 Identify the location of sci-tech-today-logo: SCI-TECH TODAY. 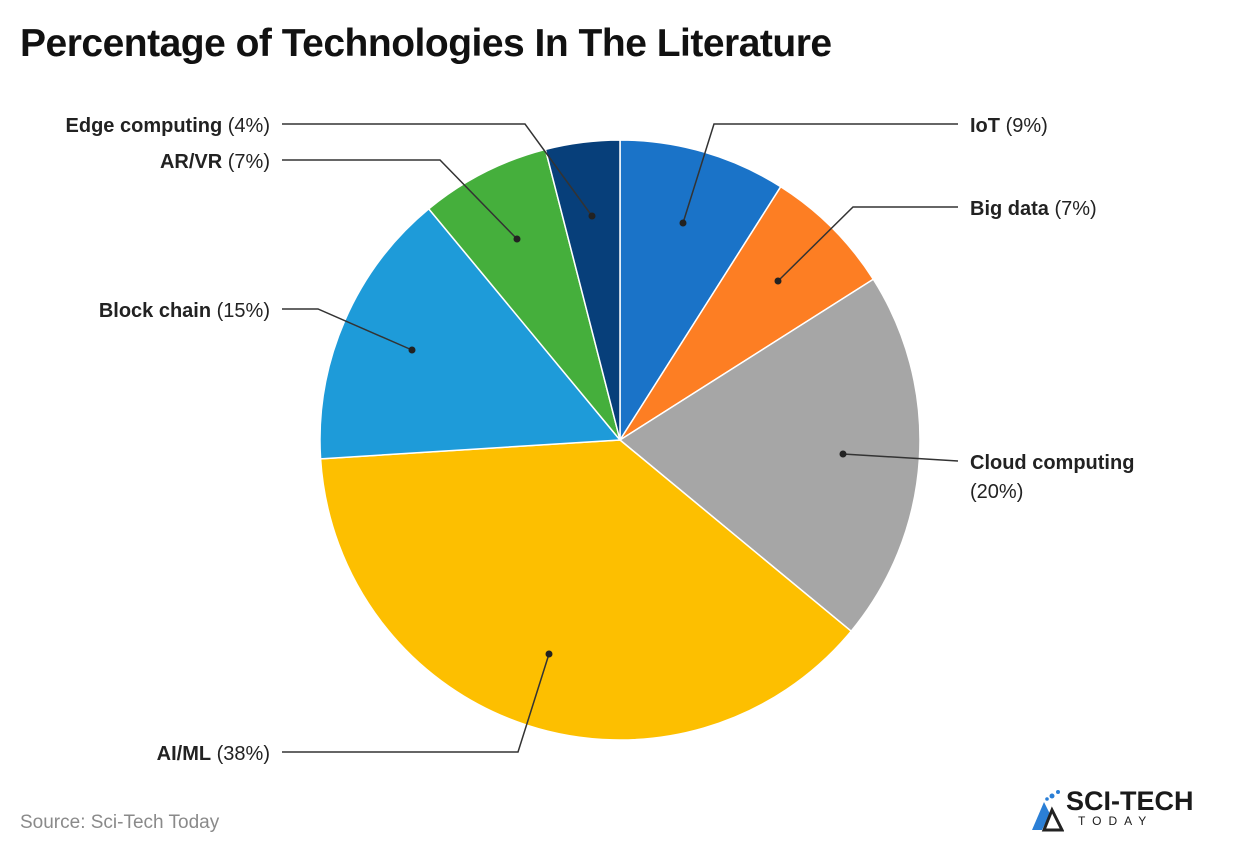
(1120, 809).